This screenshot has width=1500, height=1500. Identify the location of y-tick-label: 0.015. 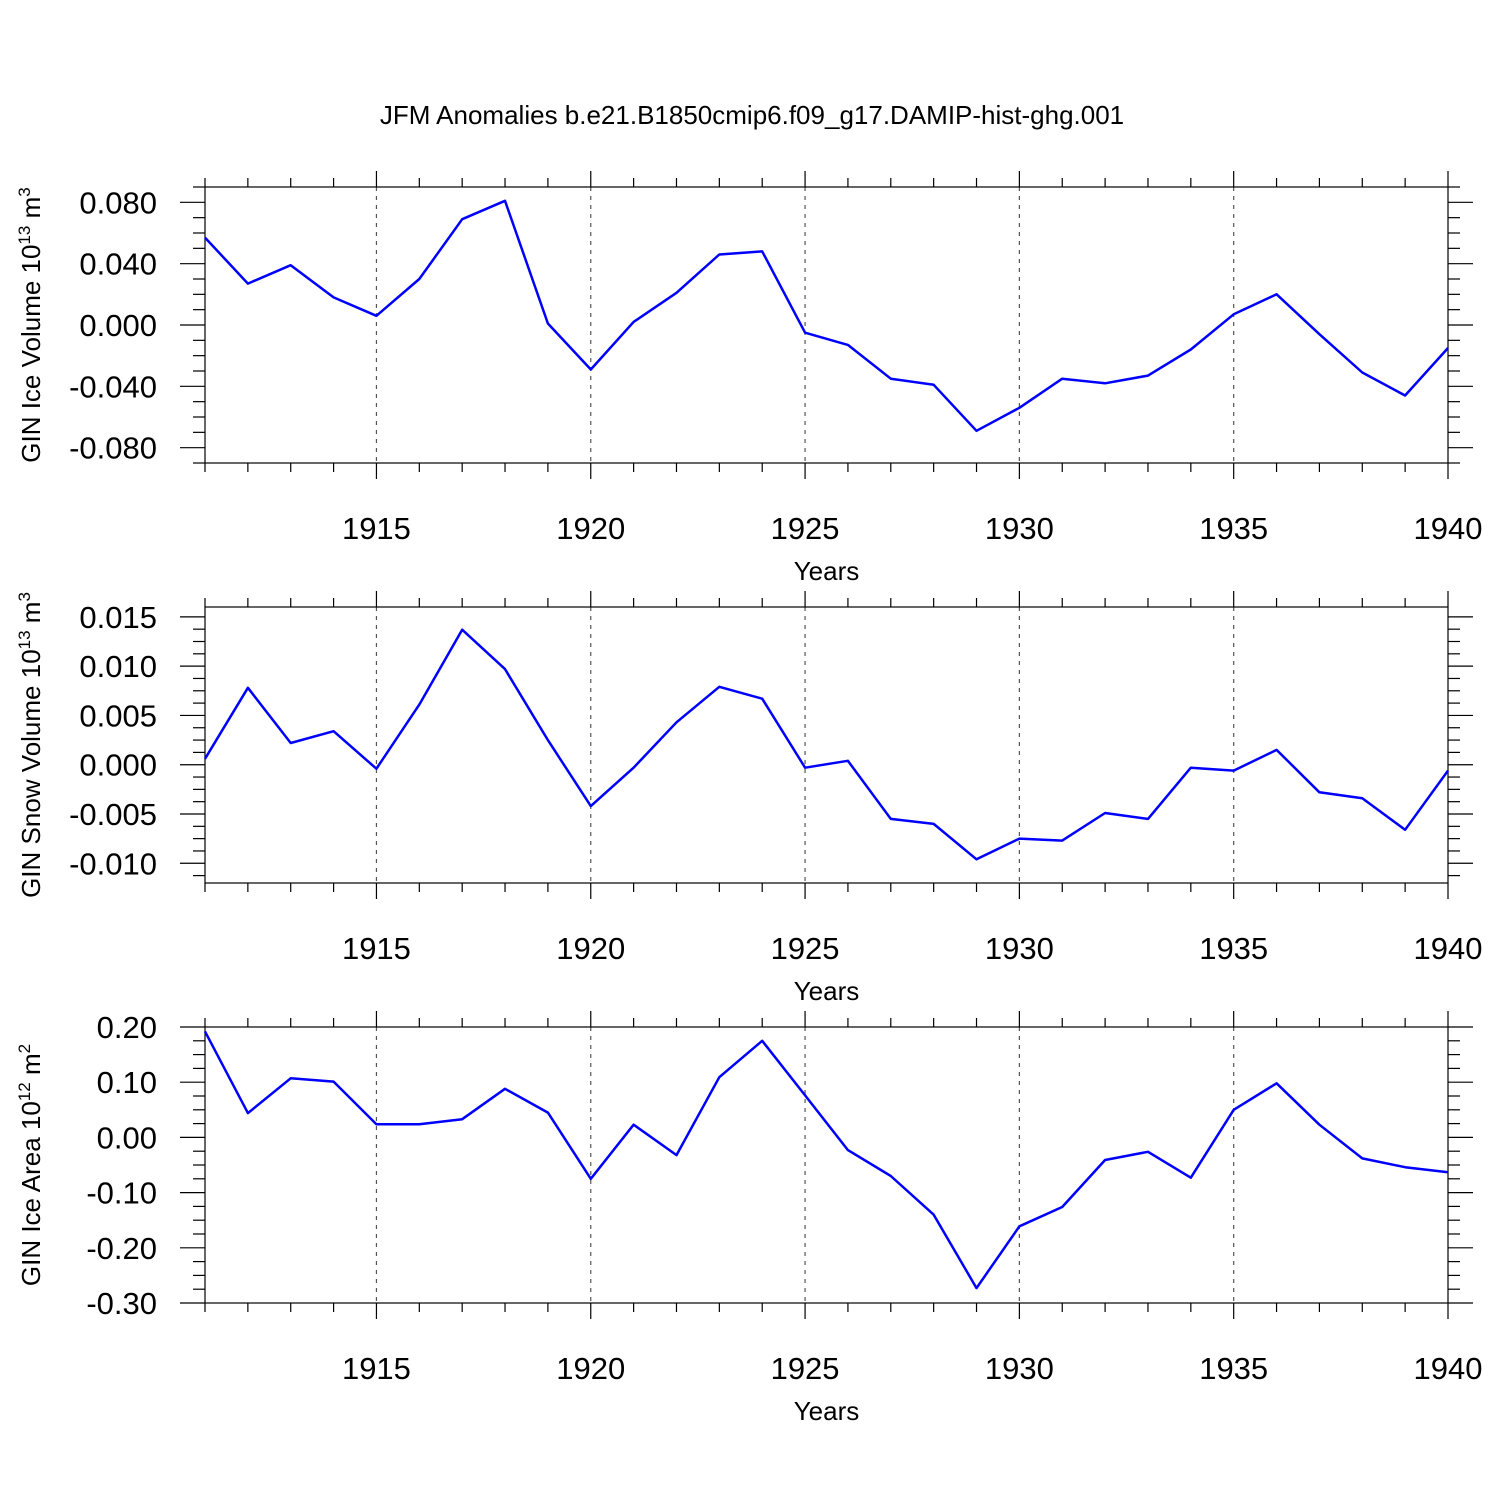
(118, 617).